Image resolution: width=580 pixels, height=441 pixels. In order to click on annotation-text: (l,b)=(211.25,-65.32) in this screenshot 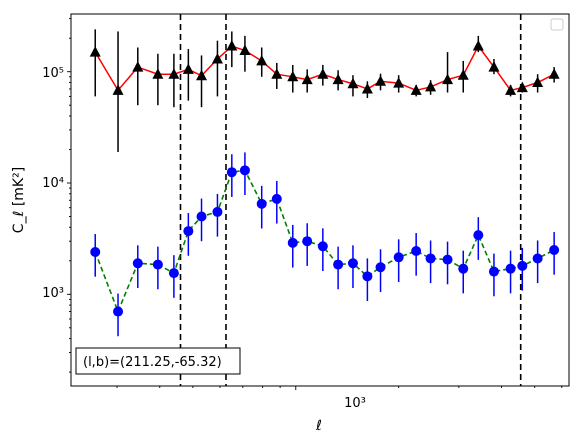, I will do `click(152, 362)`.